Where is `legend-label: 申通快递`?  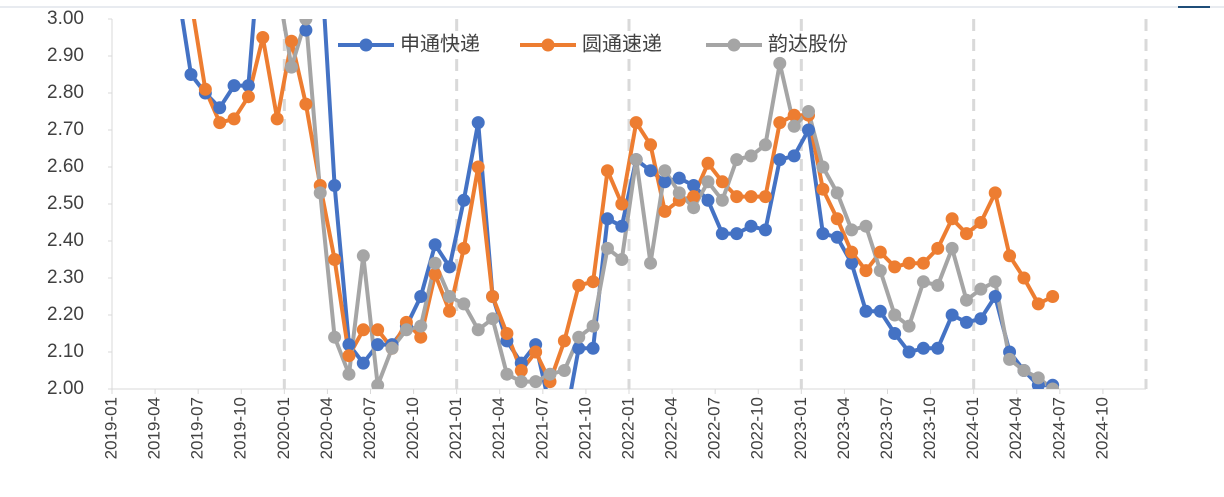
legend-label: 申通快递 is located at coordinates (440, 43).